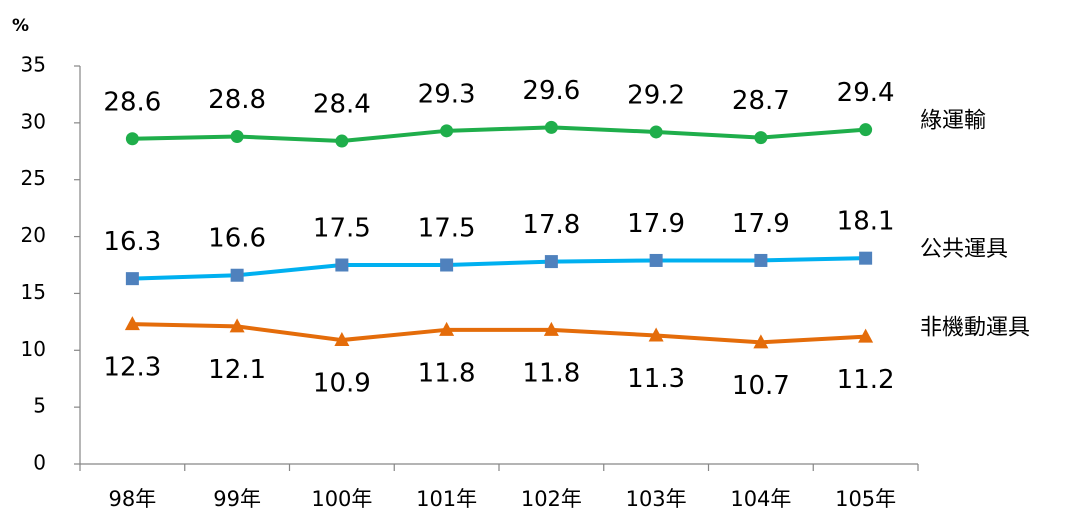 The width and height of the screenshot is (1073, 523). What do you see at coordinates (237, 499) in the screenshot?
I see `x-tick-label: 99年` at bounding box center [237, 499].